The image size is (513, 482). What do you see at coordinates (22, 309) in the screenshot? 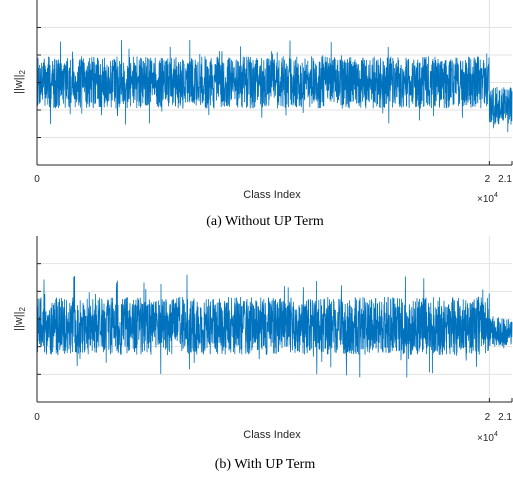
I see `y-axis-label-b-sub: 2` at bounding box center [22, 309].